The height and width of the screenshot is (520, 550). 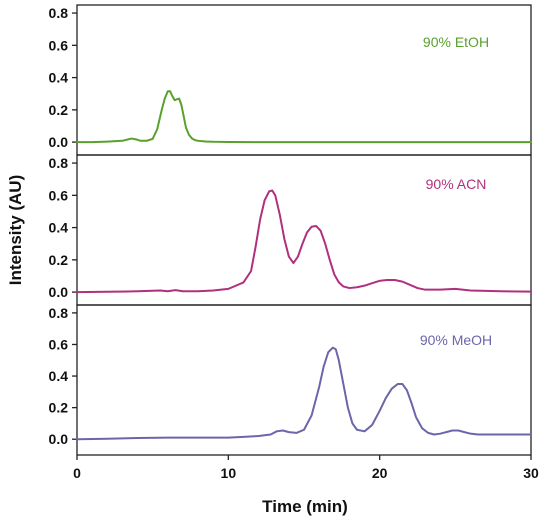 I want to click on panel-label: 90% EtOH, so click(x=456, y=42).